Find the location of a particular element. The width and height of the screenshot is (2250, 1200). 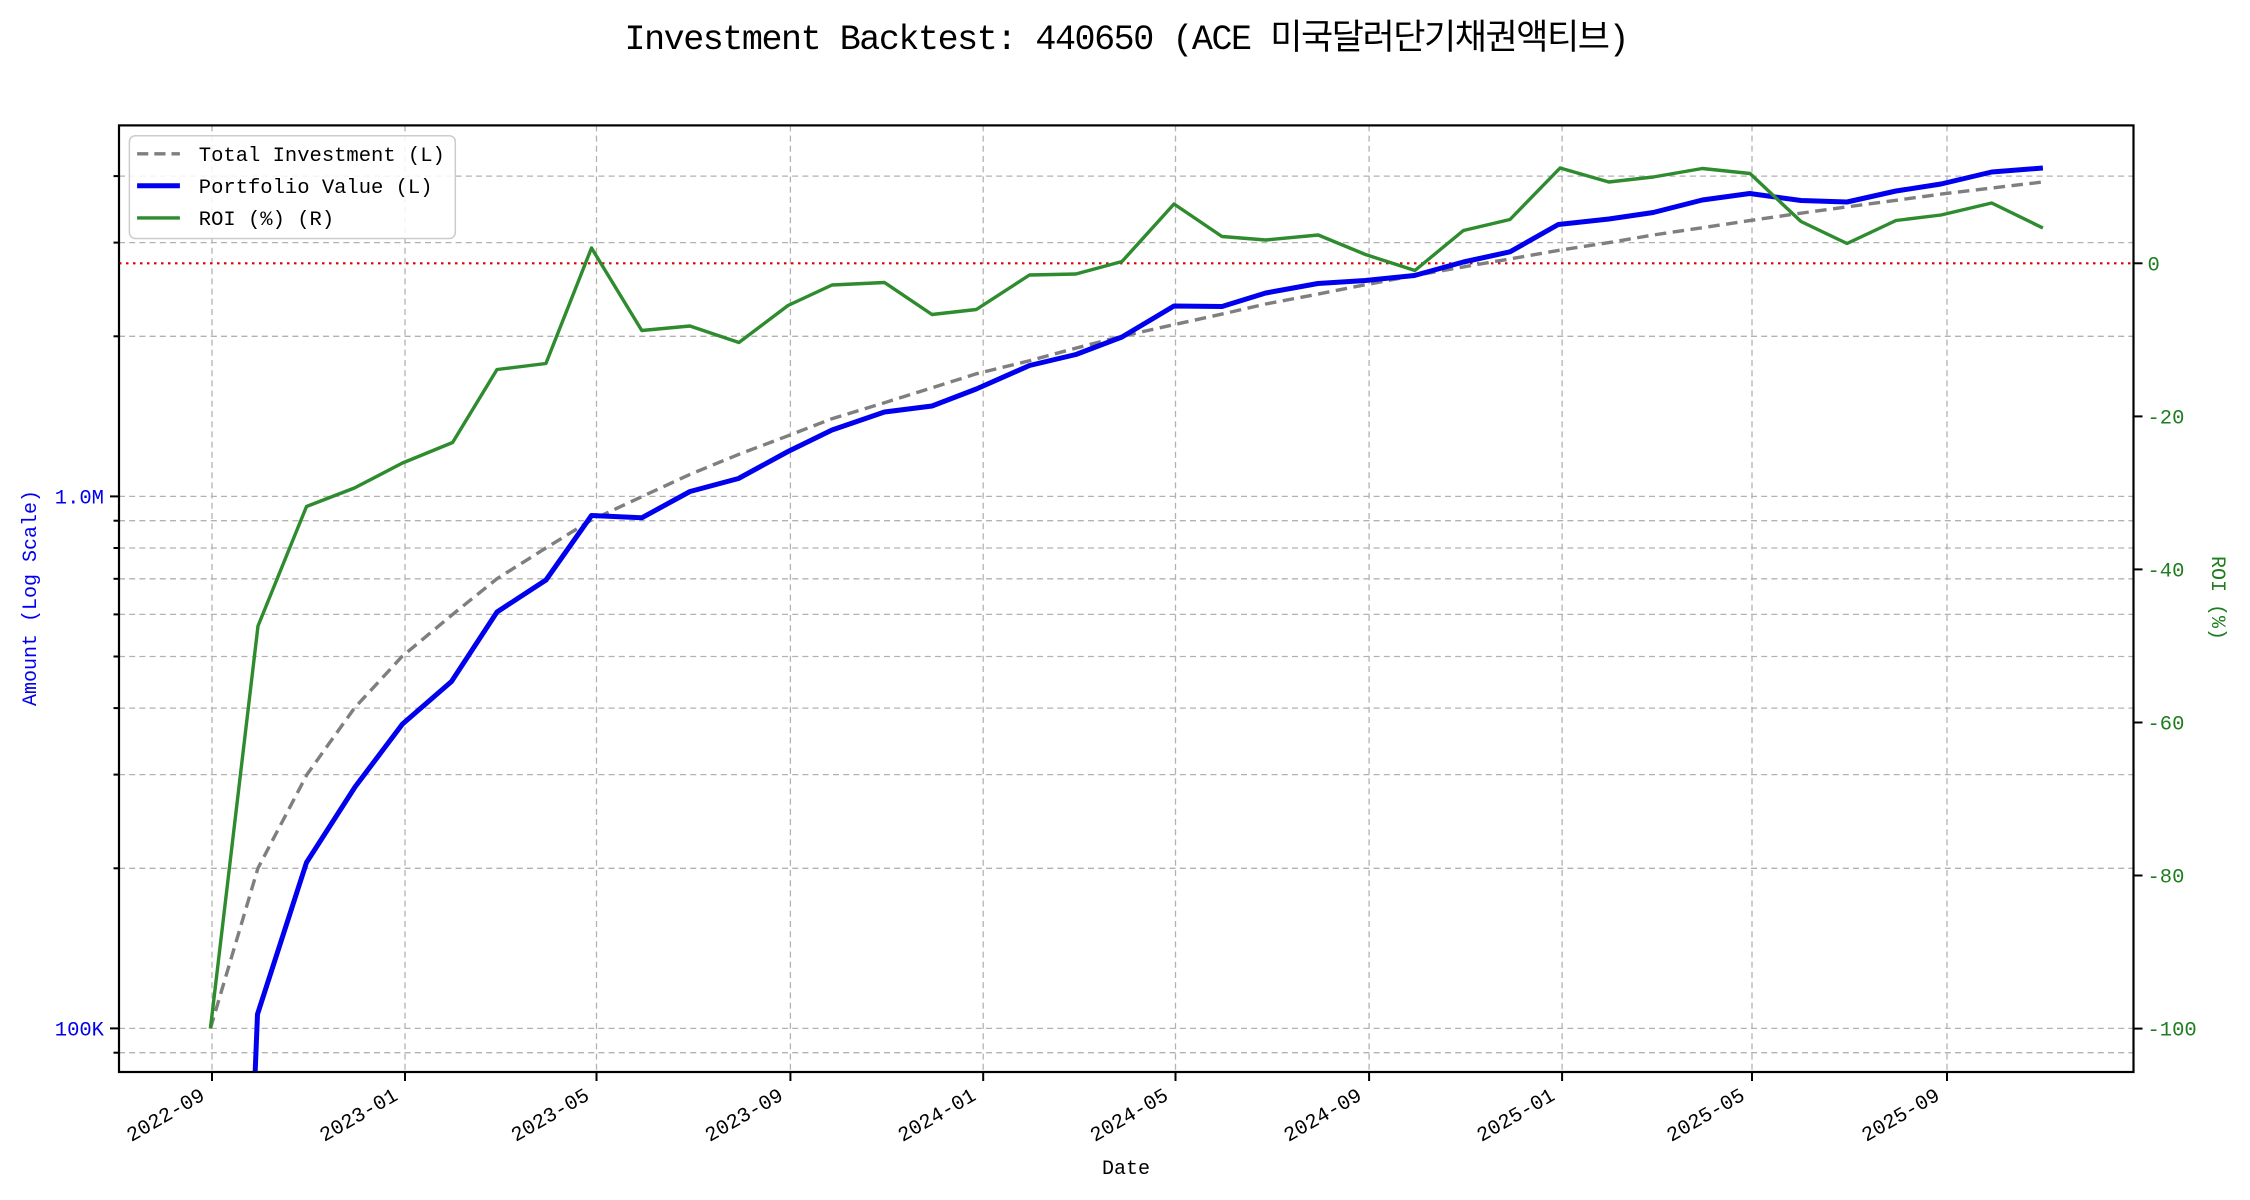

svg-text: -60 is located at coordinates (2166, 725).